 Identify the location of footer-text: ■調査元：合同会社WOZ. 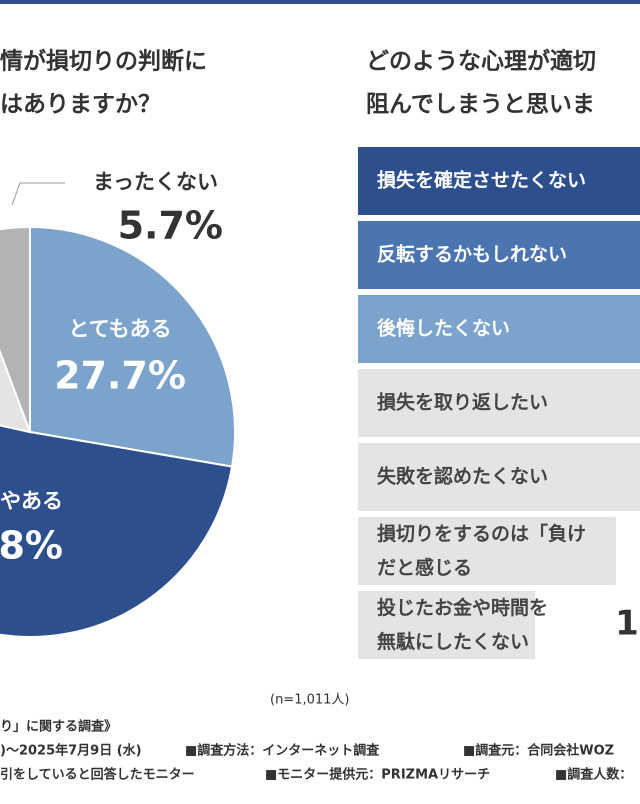
(538, 751).